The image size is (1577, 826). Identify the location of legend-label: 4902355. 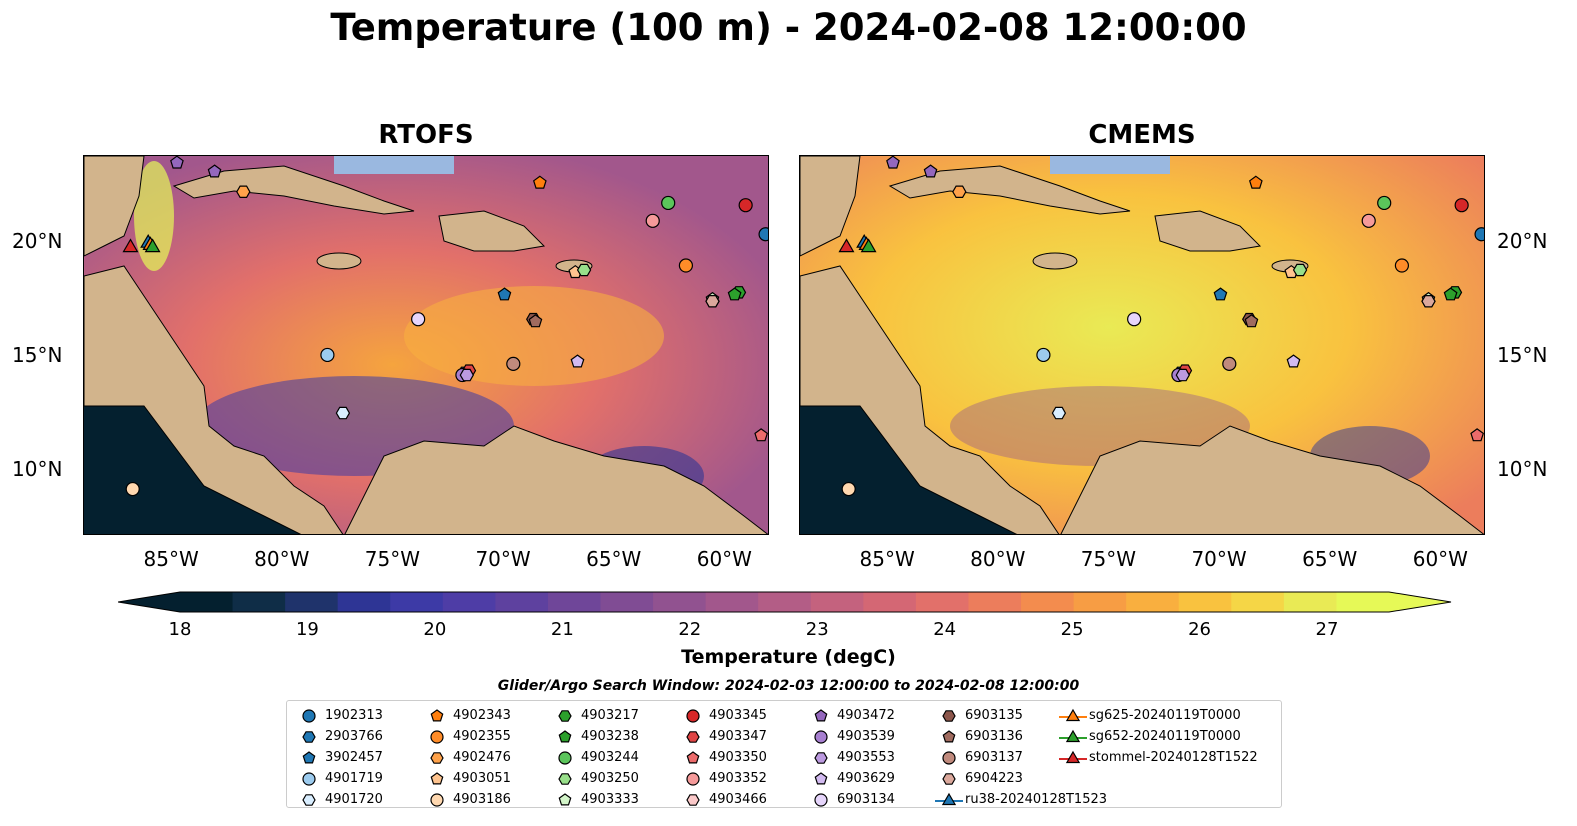
(482, 736).